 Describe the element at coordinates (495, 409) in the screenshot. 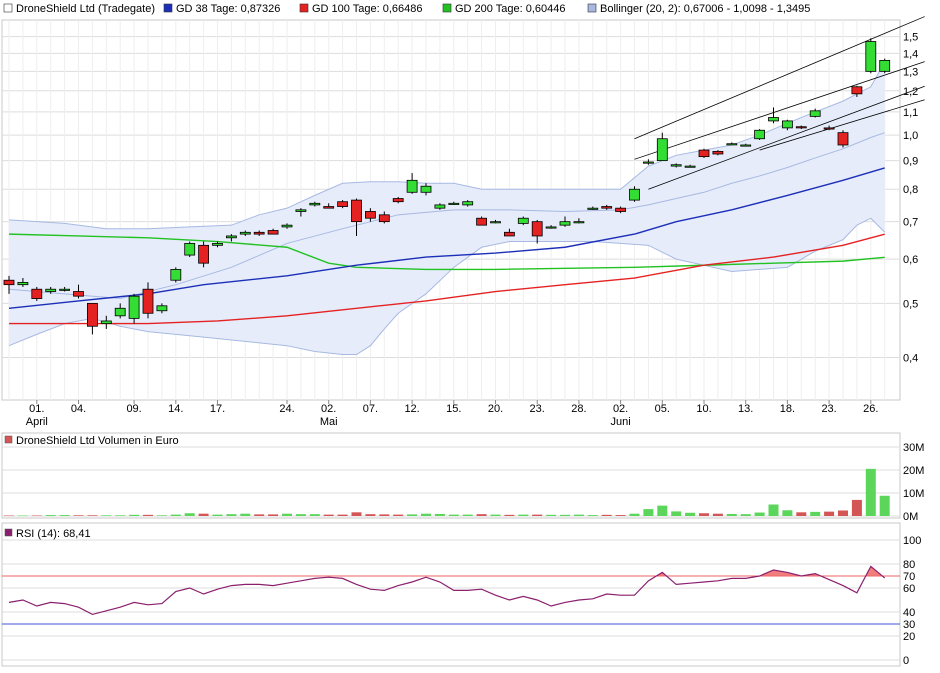

I see `x-tick-label: 20.` at that location.